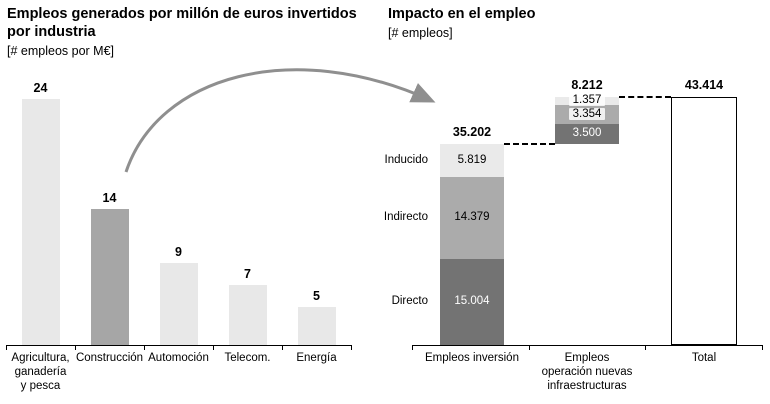 Image resolution: width=770 pixels, height=404 pixels. Describe the element at coordinates (704, 358) in the screenshot. I see `right-chart-category-label: Total` at that location.